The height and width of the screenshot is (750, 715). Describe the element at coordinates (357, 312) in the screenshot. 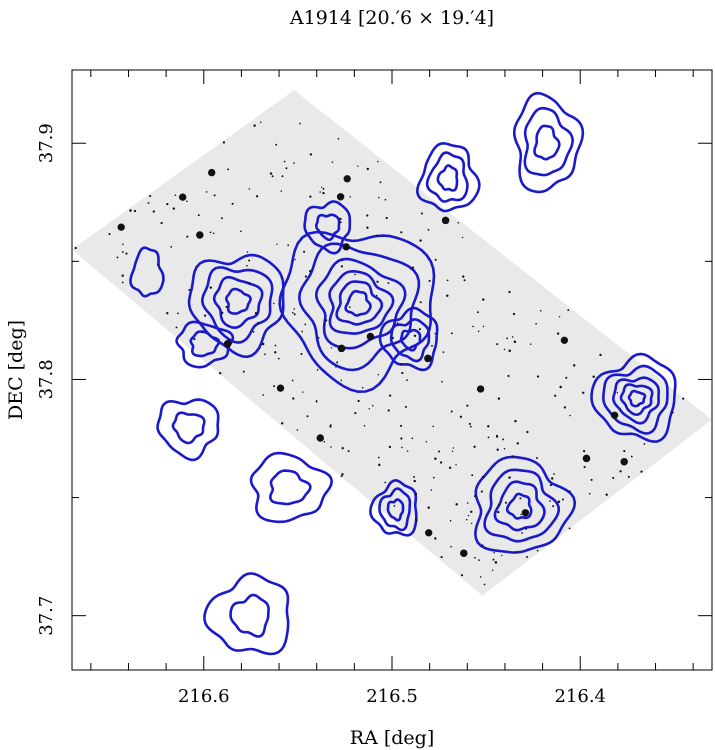

I see `contour-central-cluster` at that location.